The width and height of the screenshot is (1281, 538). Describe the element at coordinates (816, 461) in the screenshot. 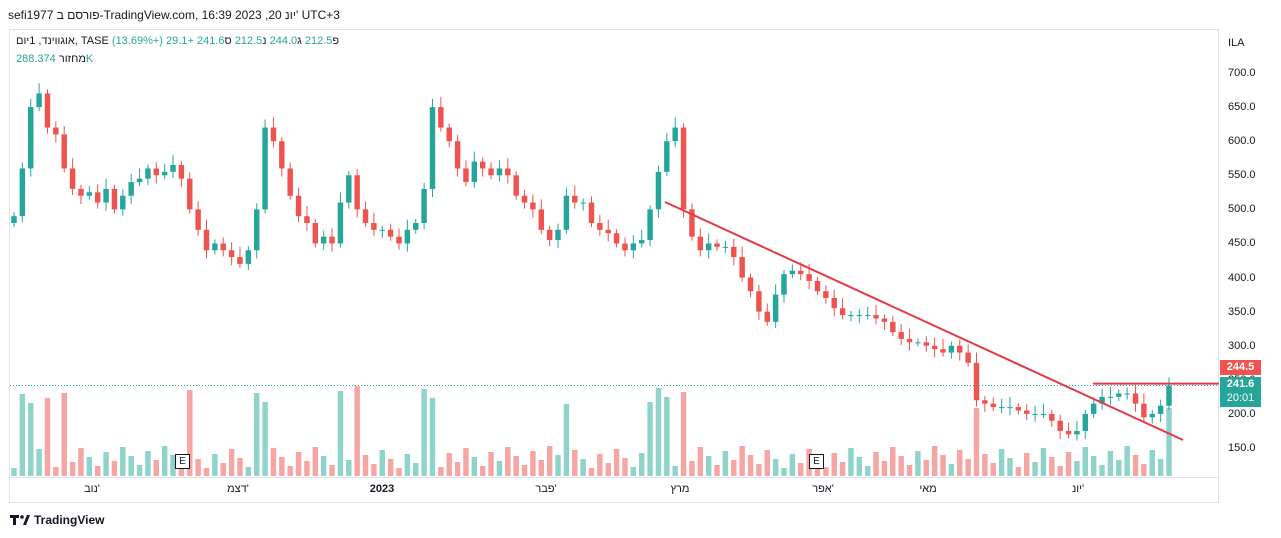

I see `earnings-event-icon: E` at that location.